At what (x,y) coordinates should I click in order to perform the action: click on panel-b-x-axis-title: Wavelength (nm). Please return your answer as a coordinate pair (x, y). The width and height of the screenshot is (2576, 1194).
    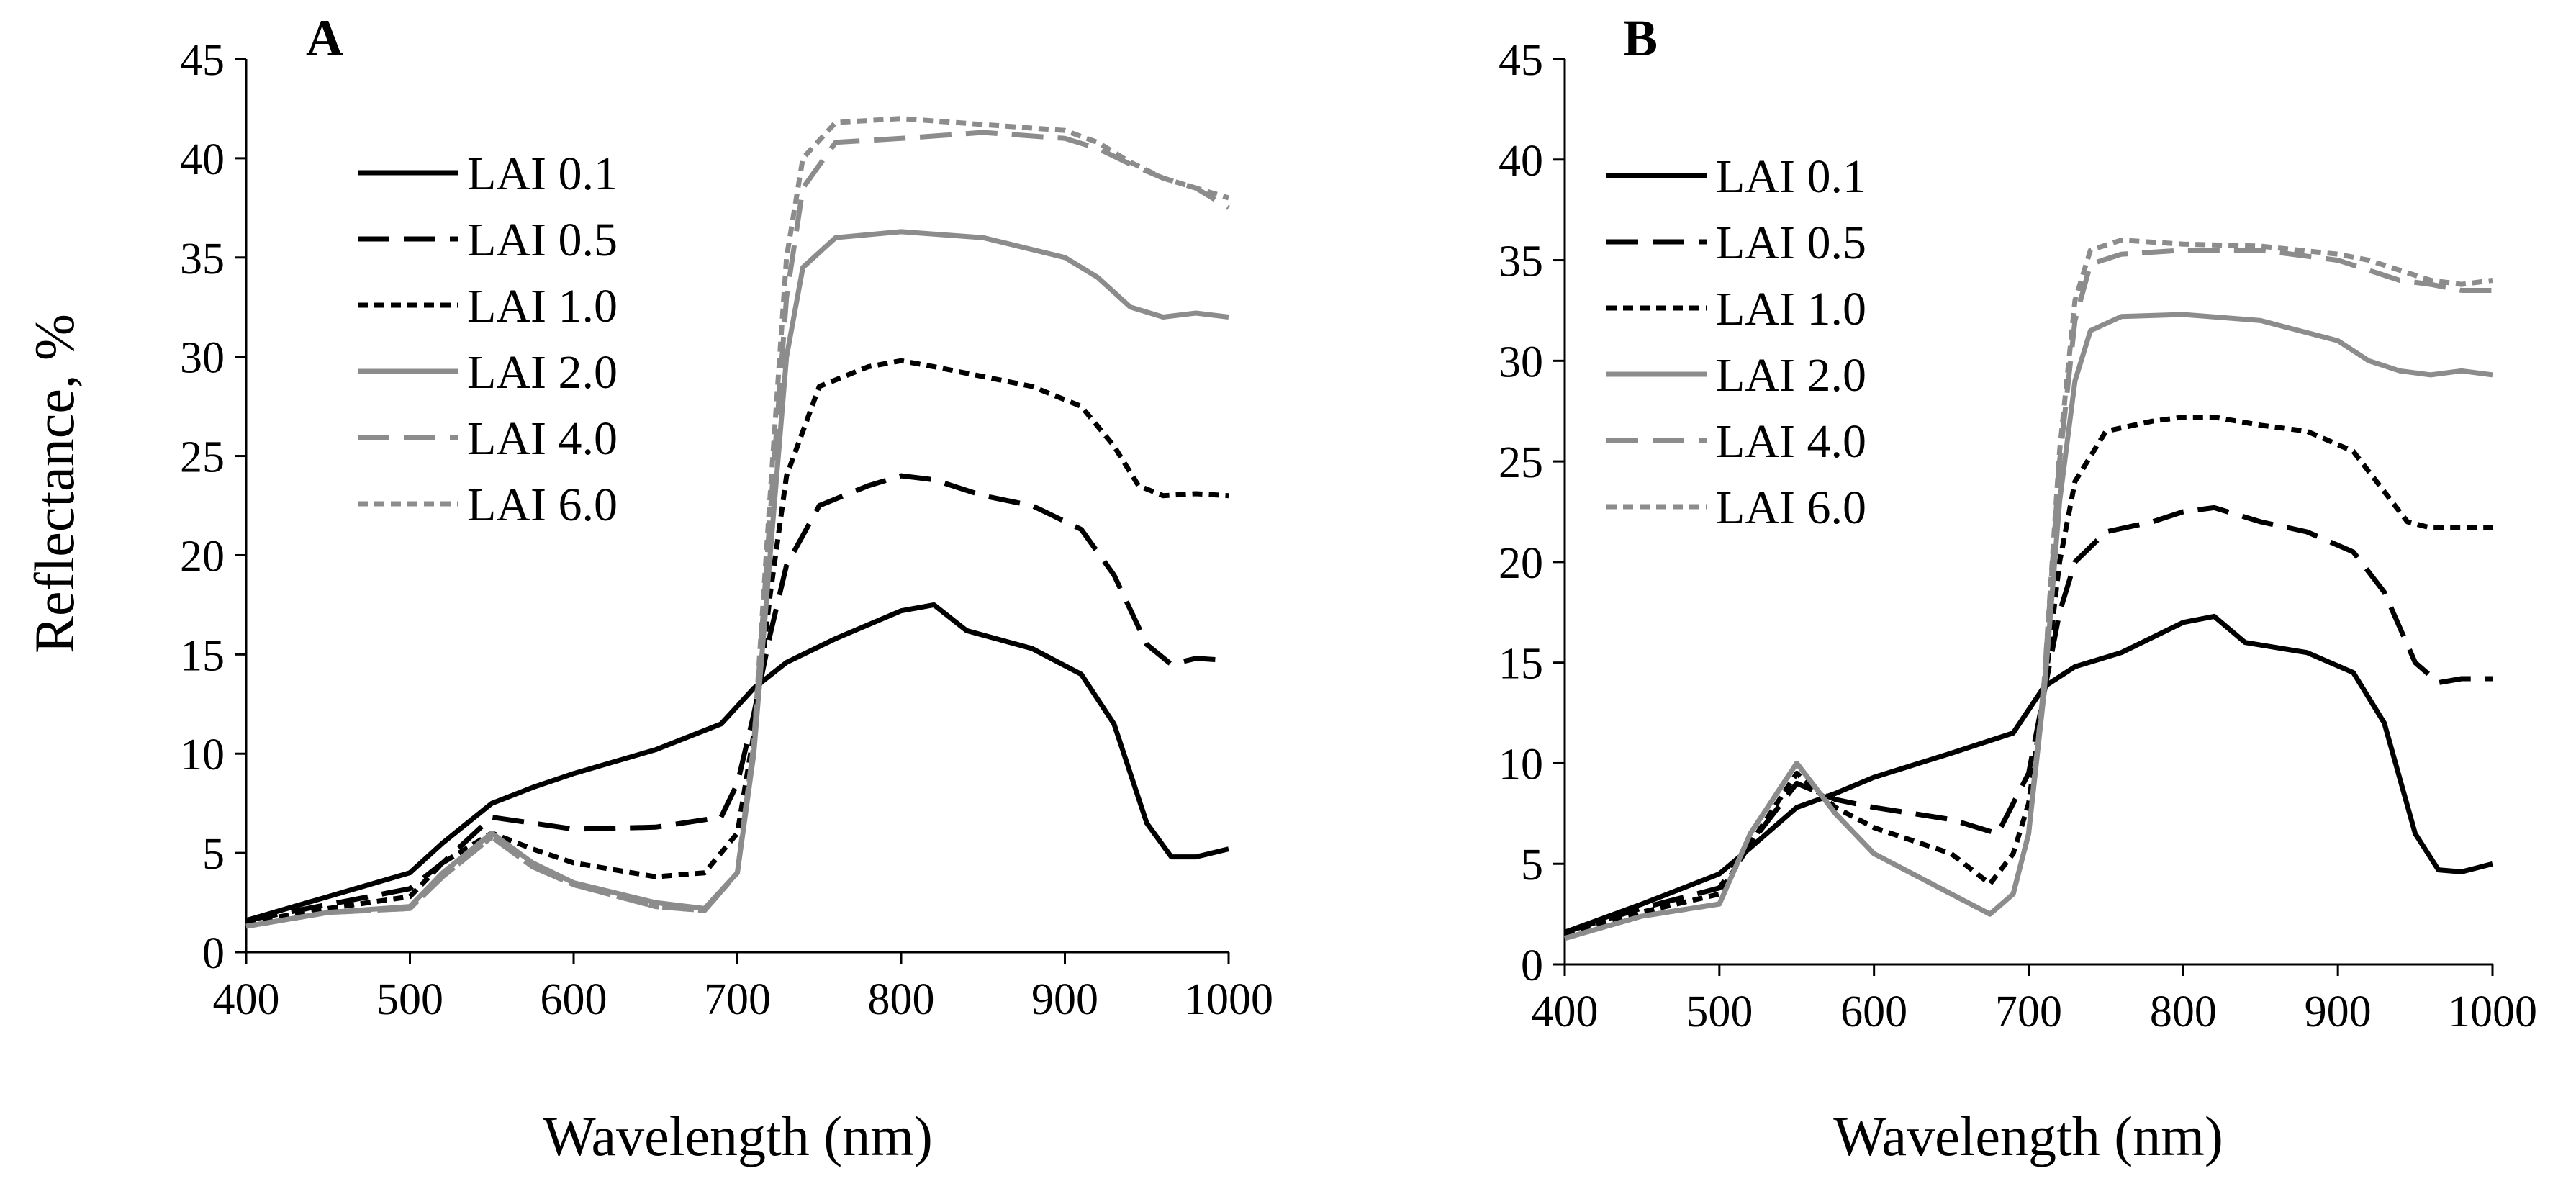
    Looking at the image, I should click on (2028, 1136).